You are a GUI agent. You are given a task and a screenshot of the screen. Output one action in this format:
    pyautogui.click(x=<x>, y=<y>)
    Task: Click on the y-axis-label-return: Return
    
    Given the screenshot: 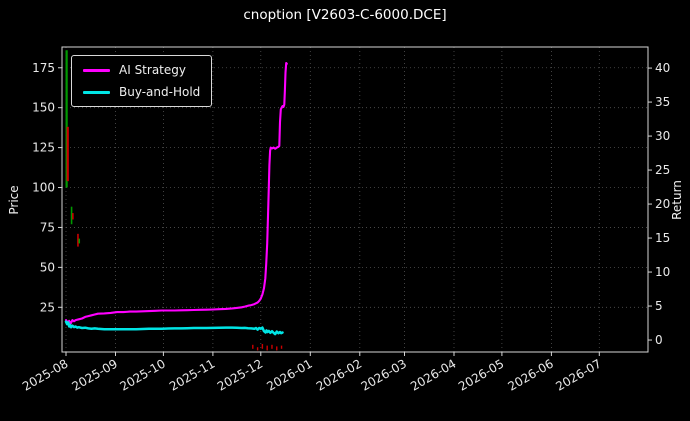 What is the action you would take?
    pyautogui.click(x=677, y=200)
    